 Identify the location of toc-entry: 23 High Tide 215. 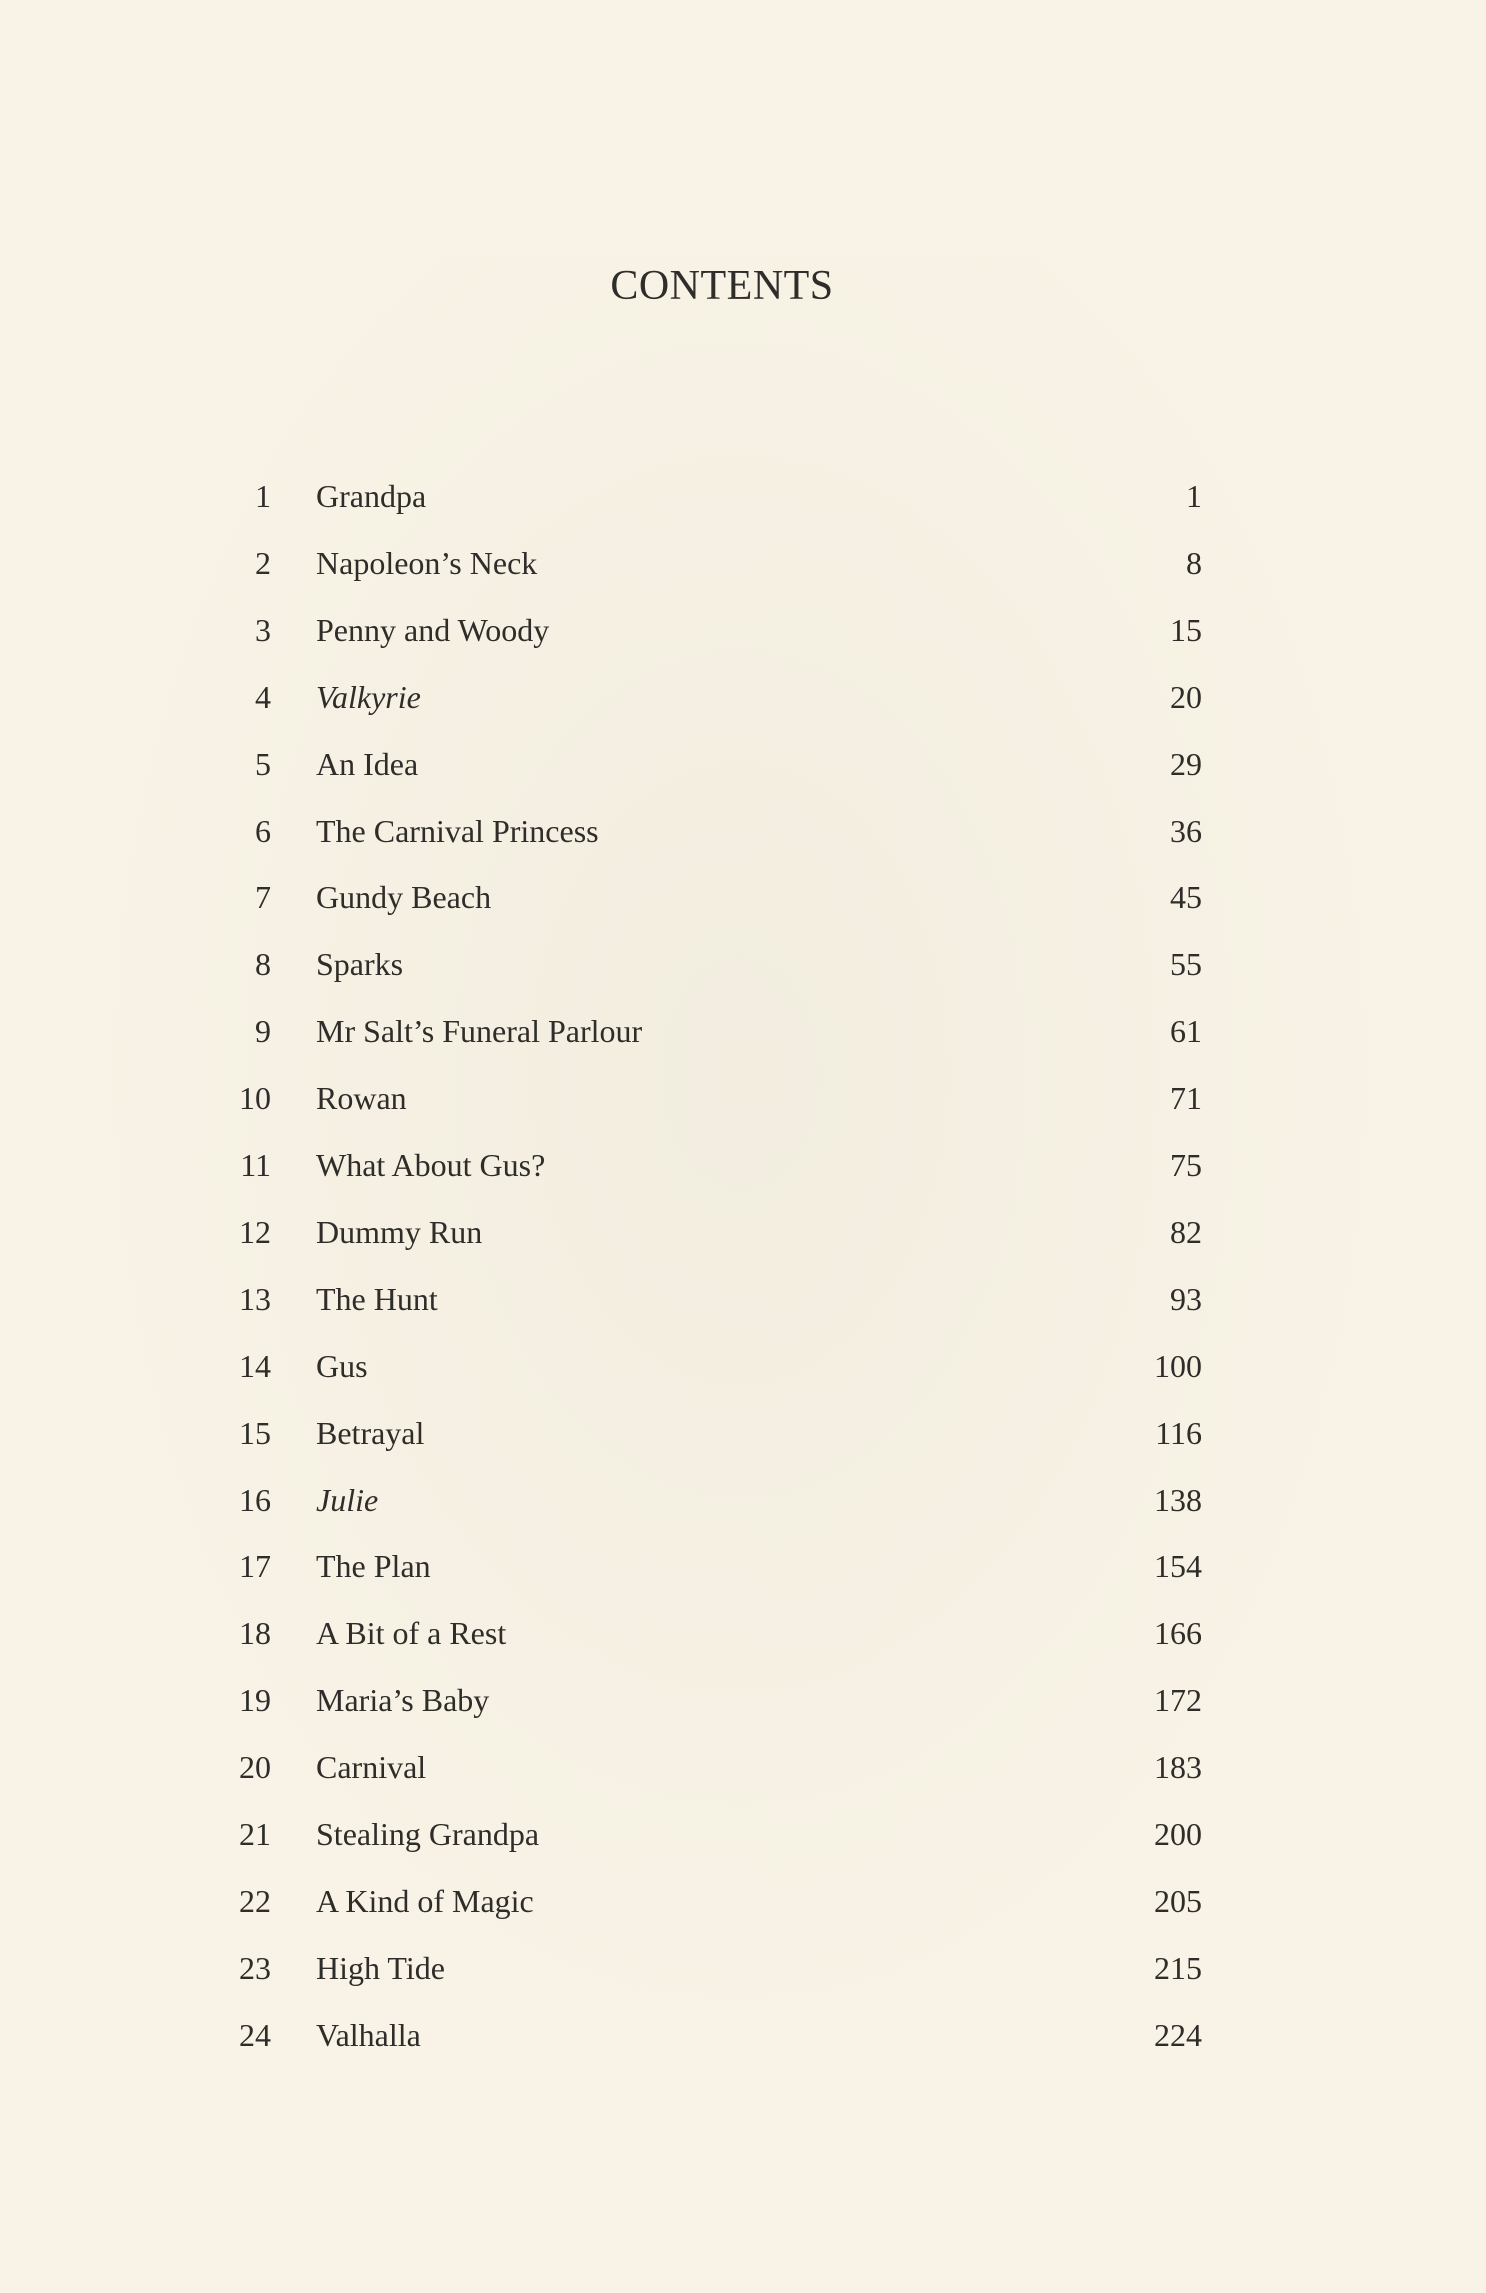
(743, 1975).